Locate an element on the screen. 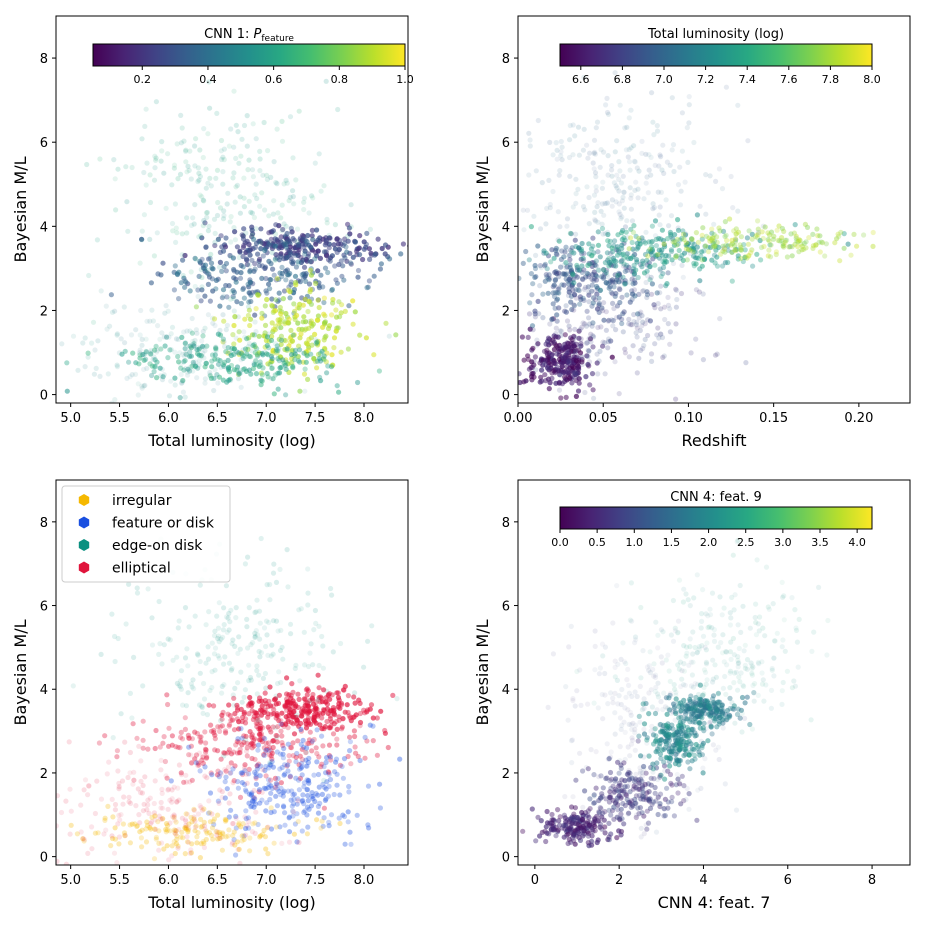 This screenshot has width=926, height=926. legend-label: feature or disk is located at coordinates (163, 524).